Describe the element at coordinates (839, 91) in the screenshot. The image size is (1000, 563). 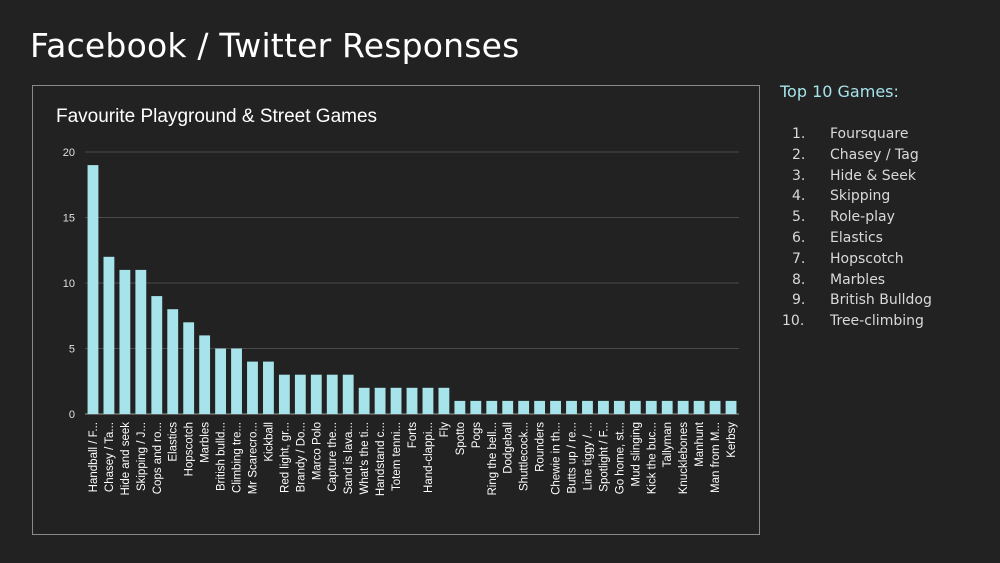
I see `top-games-heading: Top 10 Games:` at that location.